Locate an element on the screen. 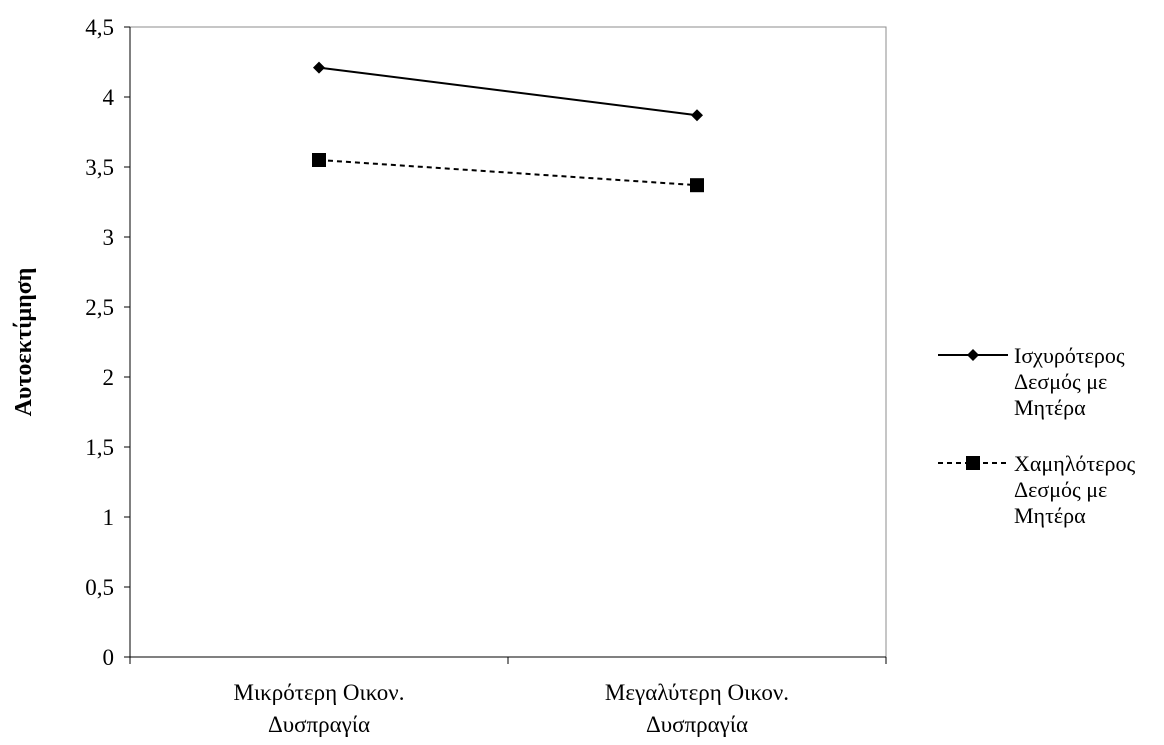 This screenshot has height=745, width=1164. legend-label-1: Ισχυρότερος Δεσμός με Μητέρα is located at coordinates (1069, 381).